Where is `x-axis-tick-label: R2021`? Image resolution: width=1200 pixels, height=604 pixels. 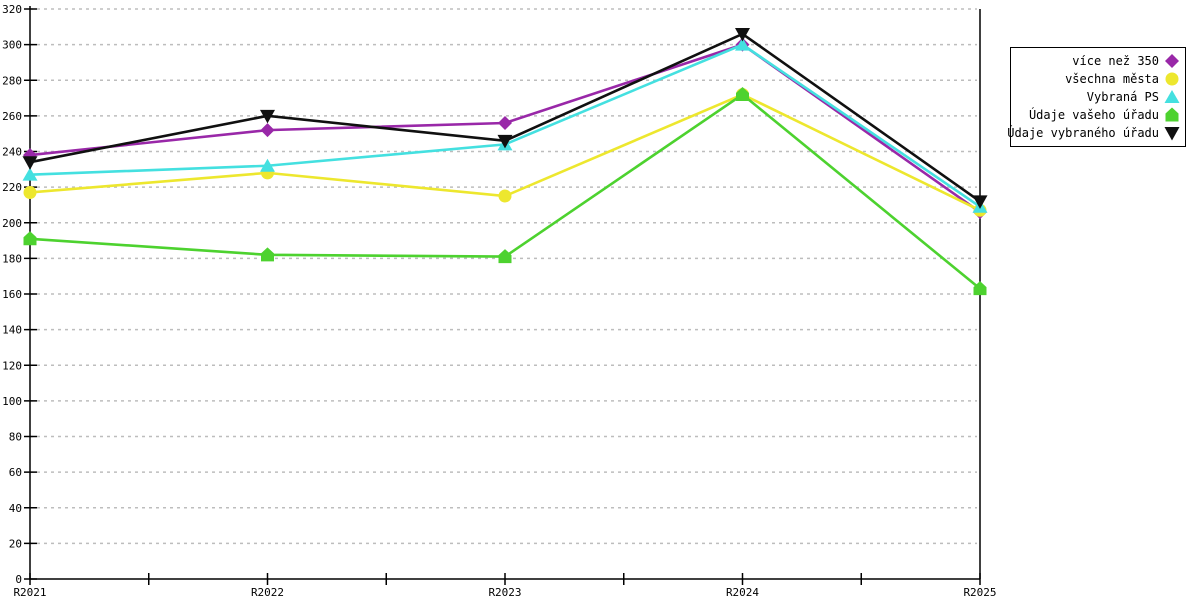 x-axis-tick-label: R2021 is located at coordinates (29, 592).